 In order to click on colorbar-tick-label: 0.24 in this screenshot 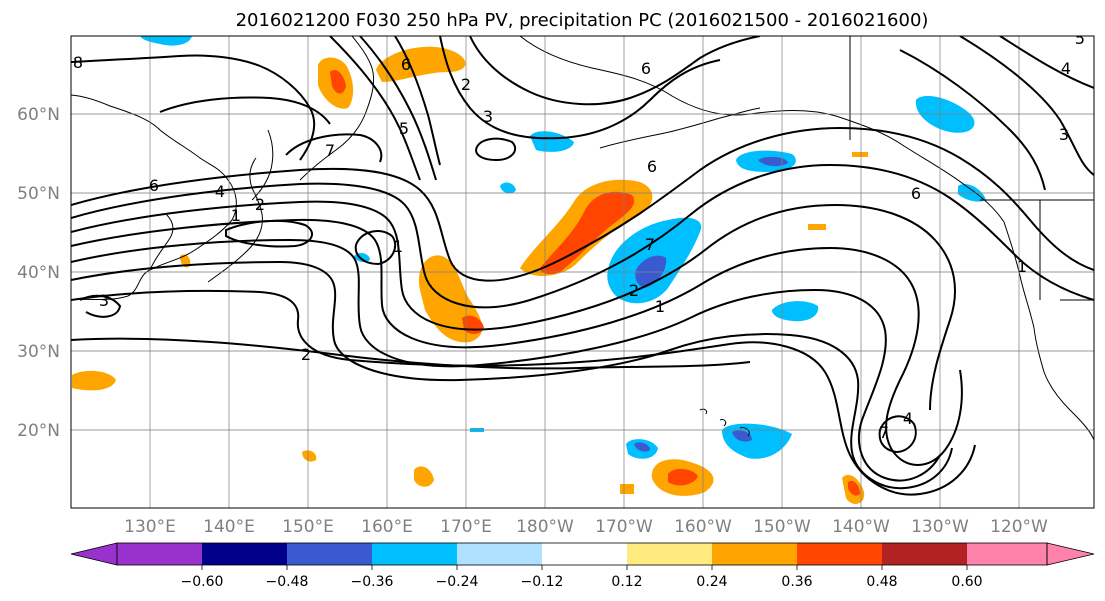, I will do `click(711, 582)`.